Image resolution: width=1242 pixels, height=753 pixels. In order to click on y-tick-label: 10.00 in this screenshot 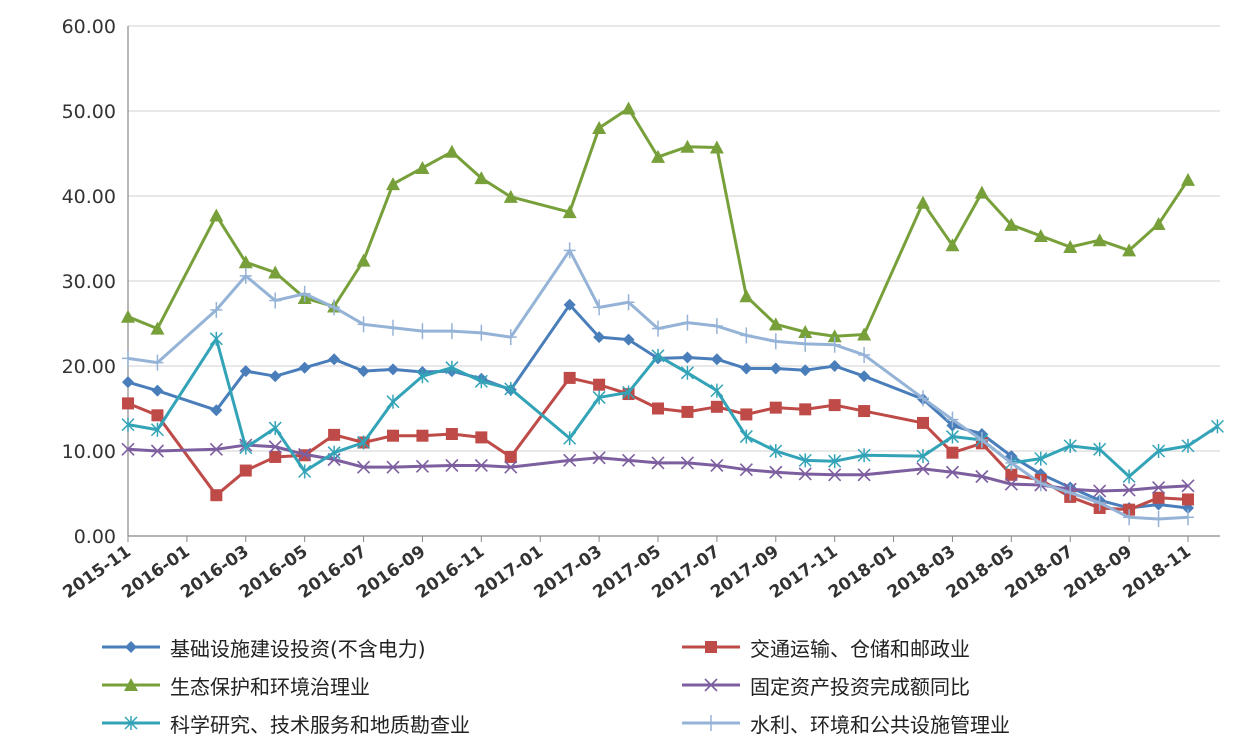, I will do `click(89, 452)`.